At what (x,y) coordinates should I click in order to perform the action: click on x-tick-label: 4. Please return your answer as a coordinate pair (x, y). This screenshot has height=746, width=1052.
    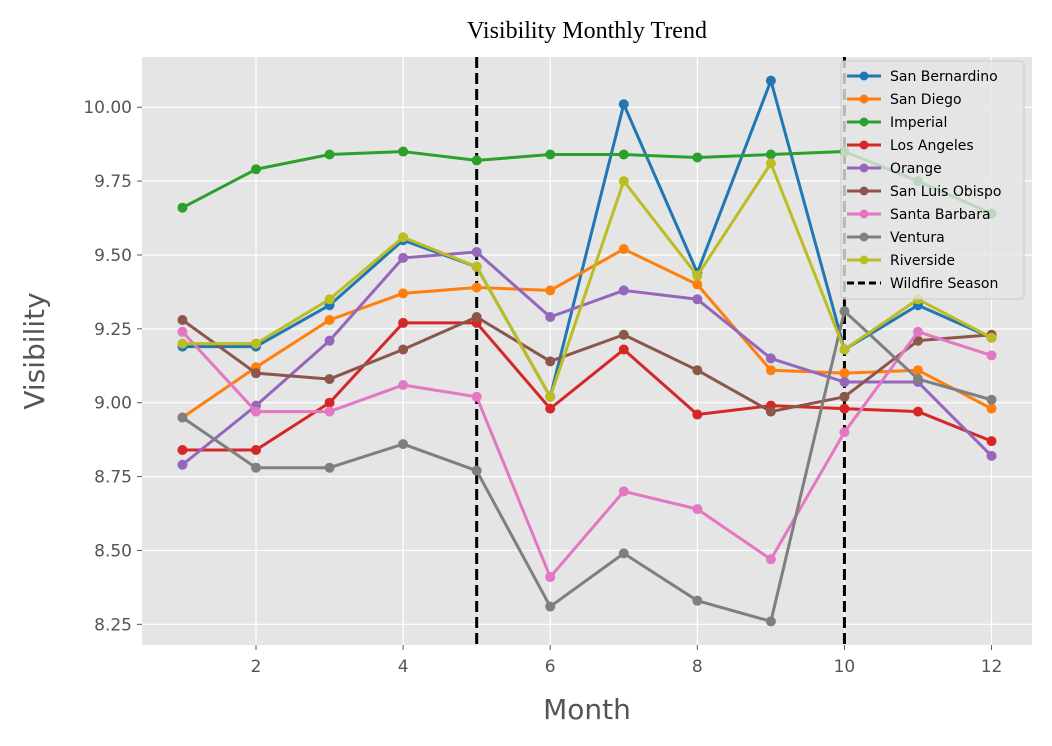
    Looking at the image, I should click on (403, 667).